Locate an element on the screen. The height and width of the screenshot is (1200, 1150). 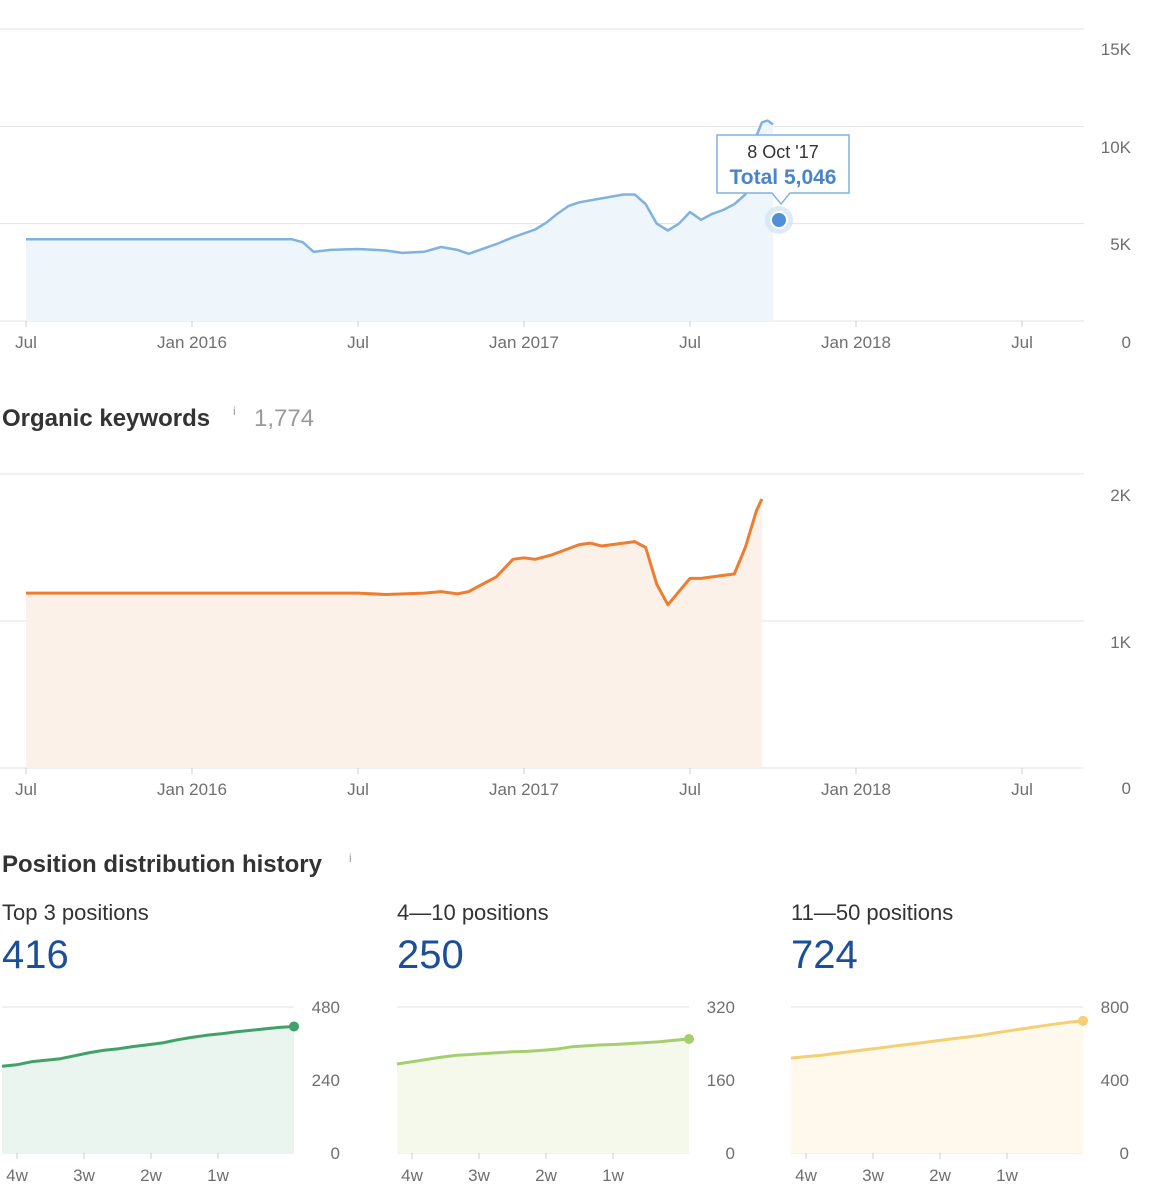
organic-keywords-line is located at coordinates (395, 552).